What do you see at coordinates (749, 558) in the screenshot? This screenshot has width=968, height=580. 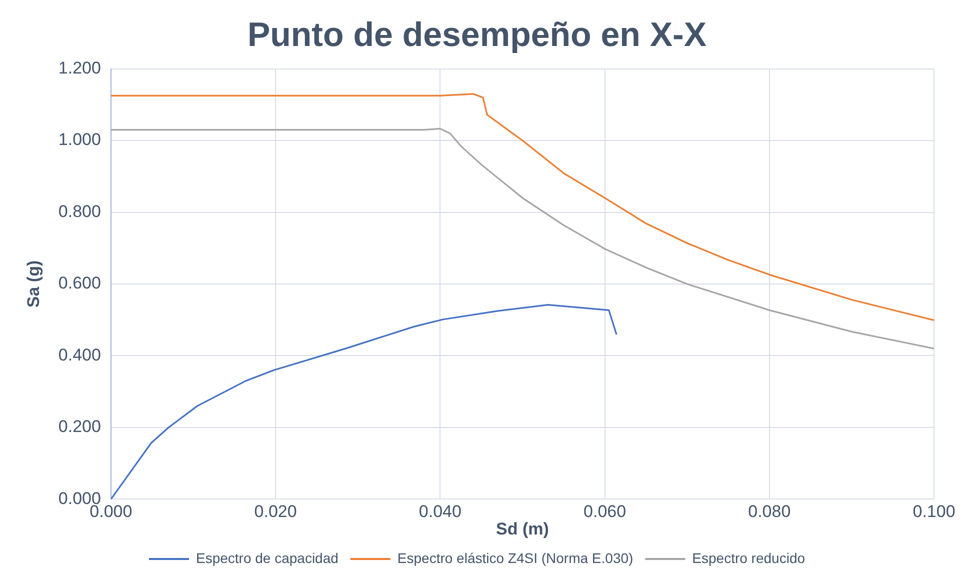 I see `legend-label: Espectro reducido` at bounding box center [749, 558].